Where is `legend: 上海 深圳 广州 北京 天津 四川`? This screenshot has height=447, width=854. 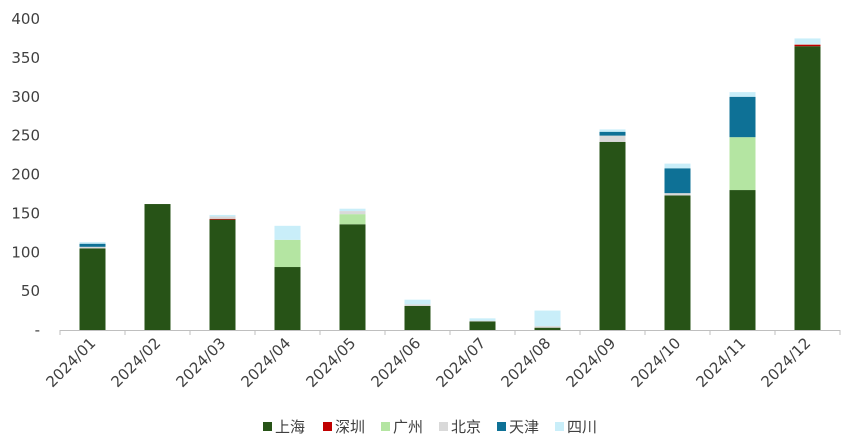
legend: 上海 深圳 广州 北京 天津 四川 is located at coordinates (430, 427).